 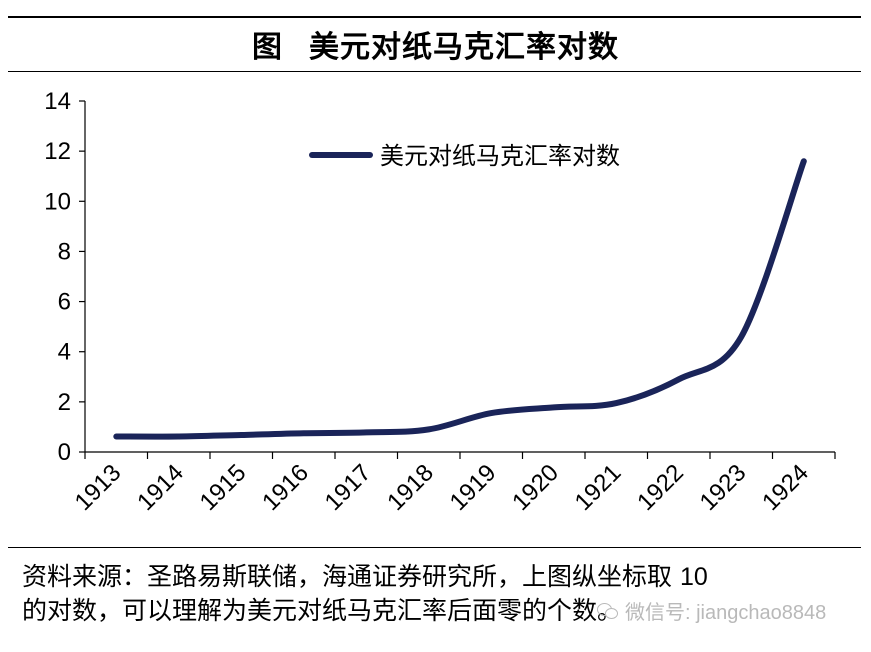 What do you see at coordinates (347, 576) in the screenshot?
I see `source-text: 资料来源：圣路易斯联储，海通证券研究所，上图纵坐标取` at bounding box center [347, 576].